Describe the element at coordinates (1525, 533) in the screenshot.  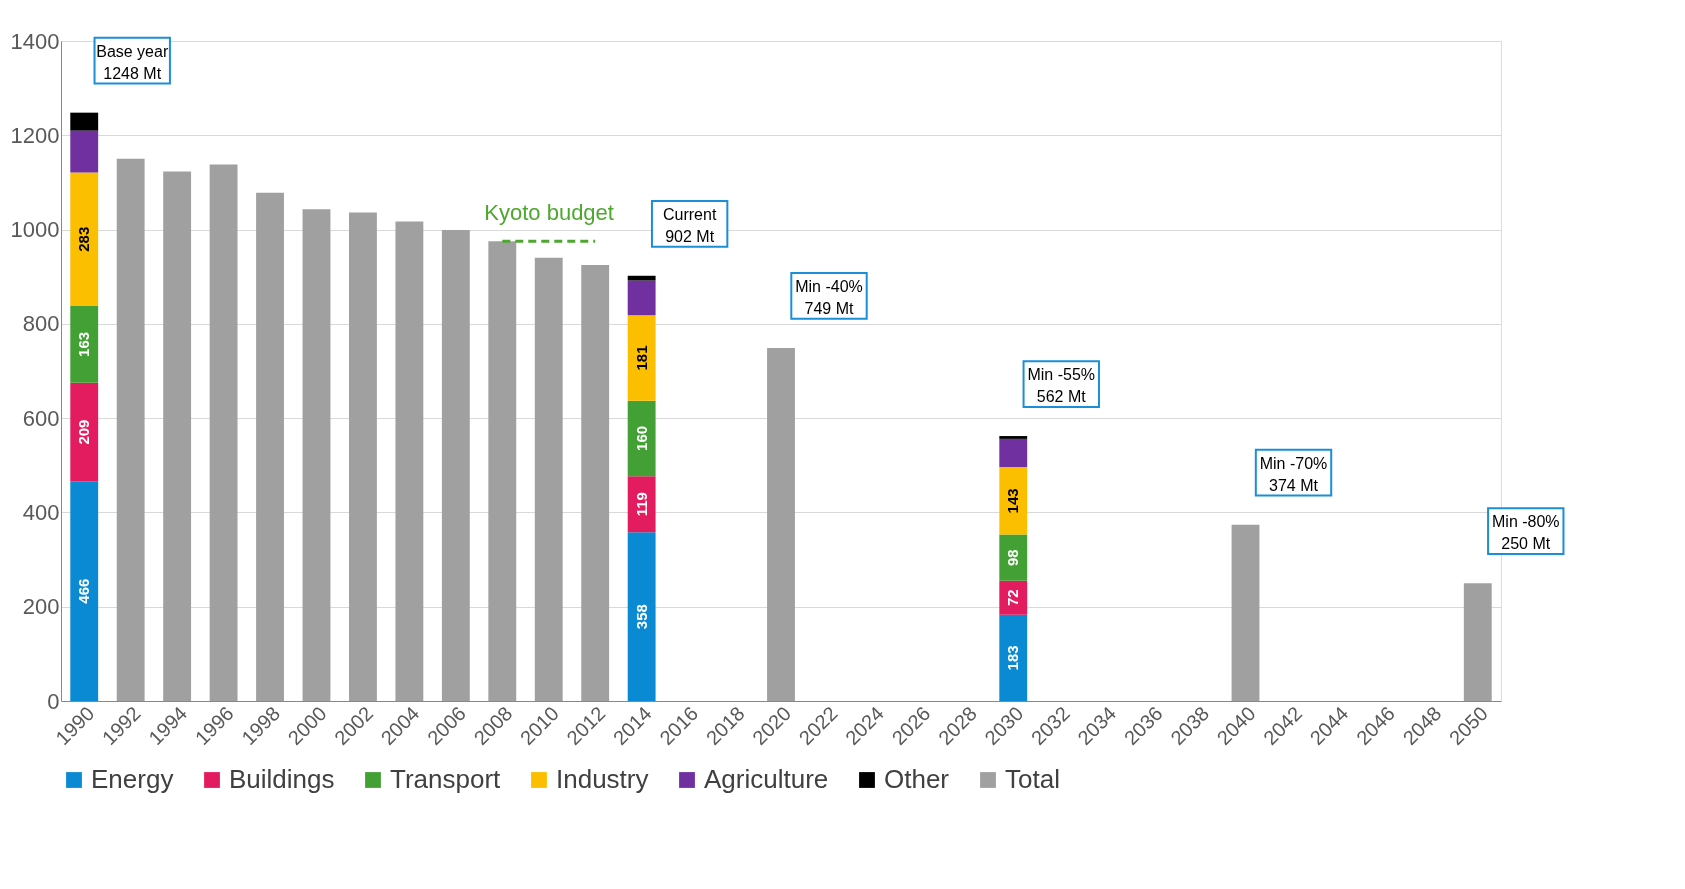
I see `annotation: Min -80% 250 Mt` at that location.